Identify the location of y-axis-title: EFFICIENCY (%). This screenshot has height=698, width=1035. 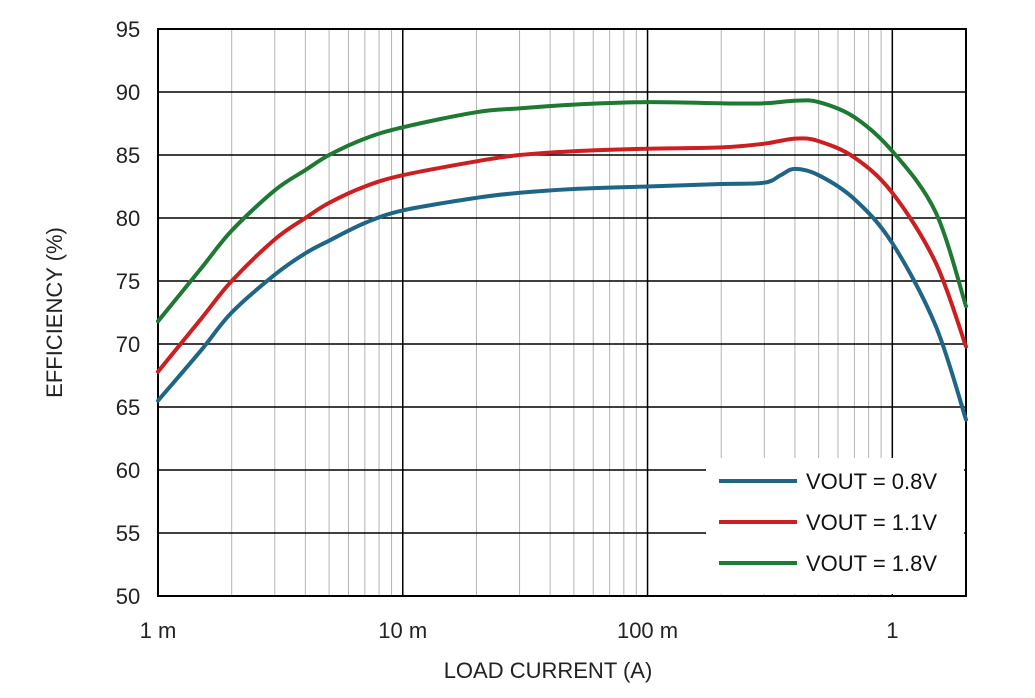
(54, 312).